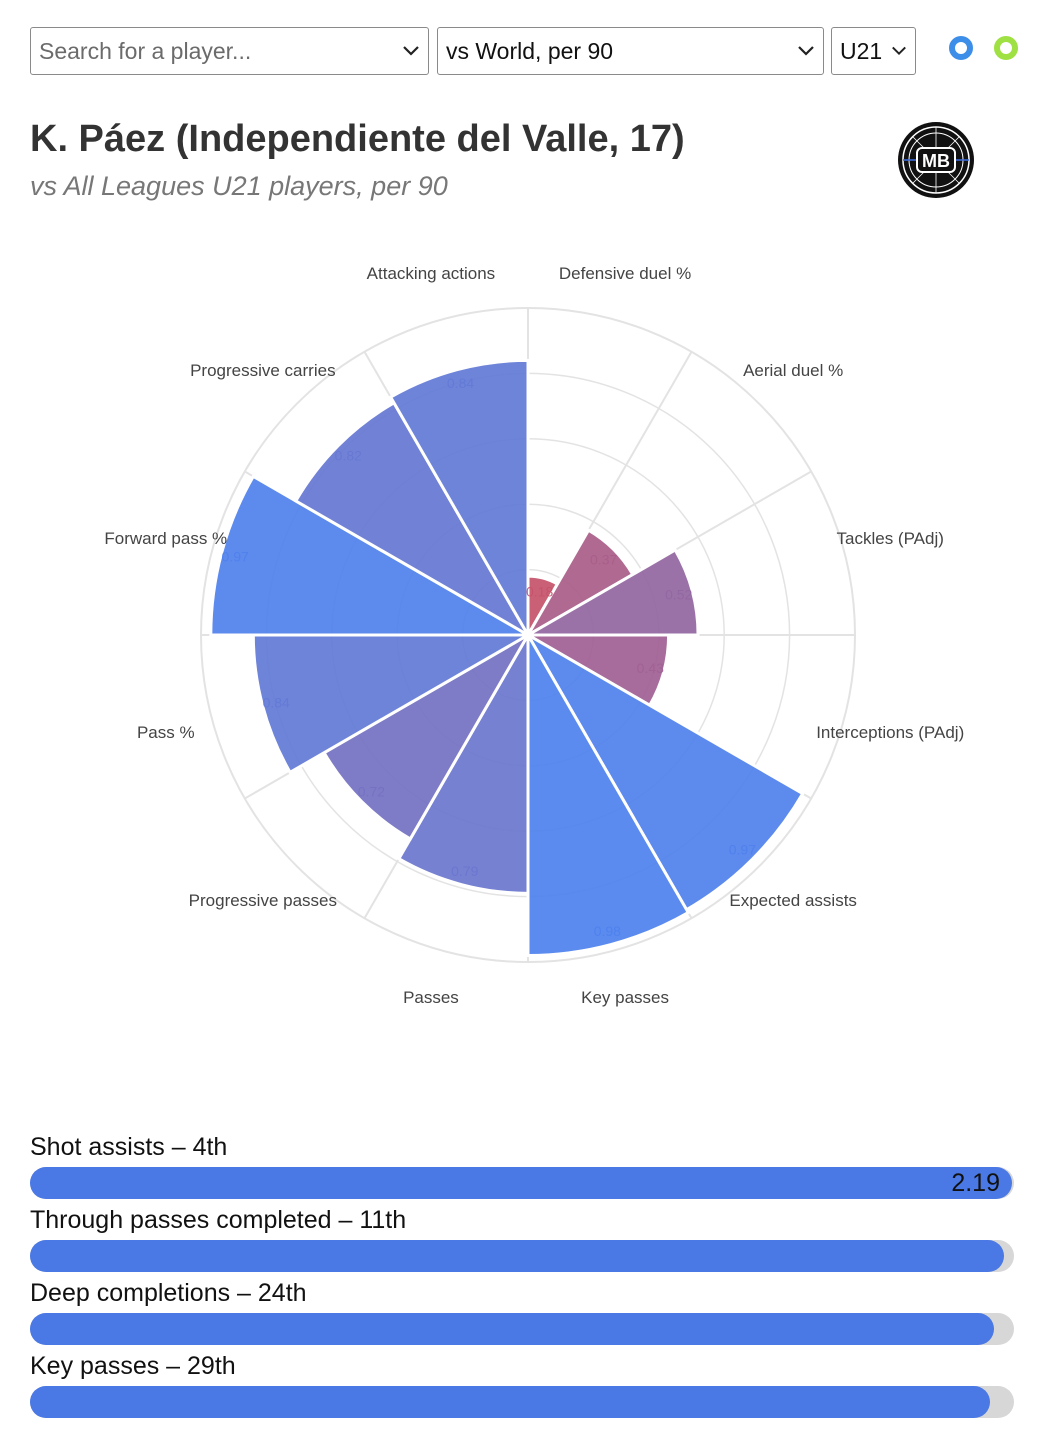 Image resolution: width=1048 pixels, height=1446 pixels. I want to click on stat-row: Key passes – 29th, so click(522, 1384).